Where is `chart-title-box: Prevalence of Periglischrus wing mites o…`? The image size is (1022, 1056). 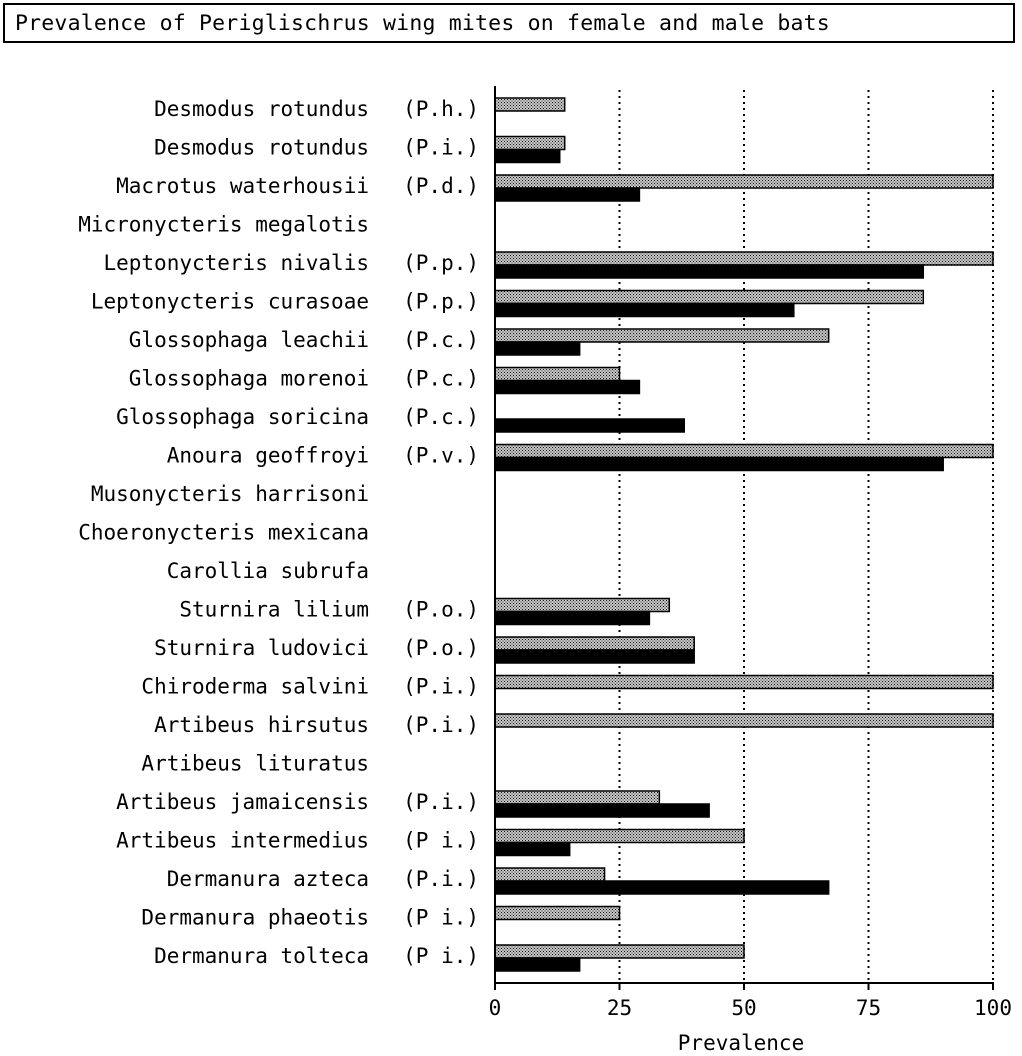 chart-title-box: Prevalence of Periglischrus wing mites o… is located at coordinates (509, 23).